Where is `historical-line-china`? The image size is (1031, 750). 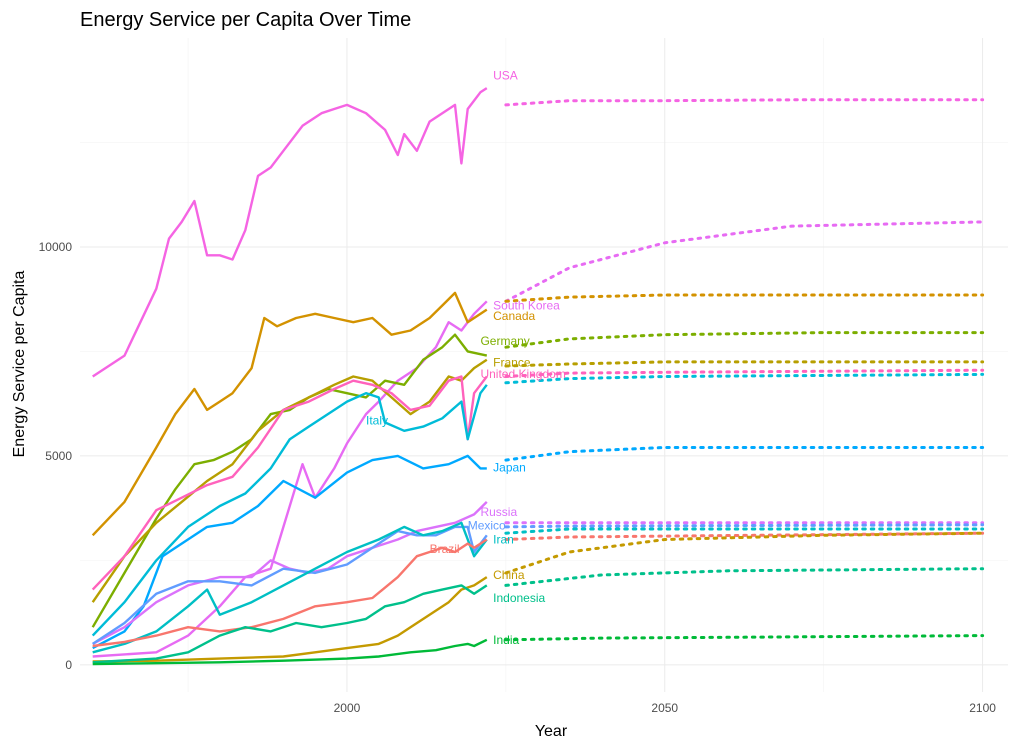 historical-line-china is located at coordinates (290, 619).